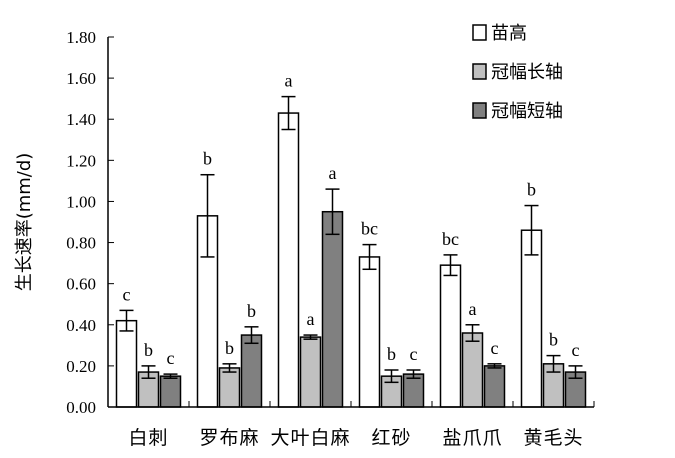 The width and height of the screenshot is (675, 458). What do you see at coordinates (81, 201) in the screenshot?
I see `y-tick-label: 1.00` at bounding box center [81, 201].